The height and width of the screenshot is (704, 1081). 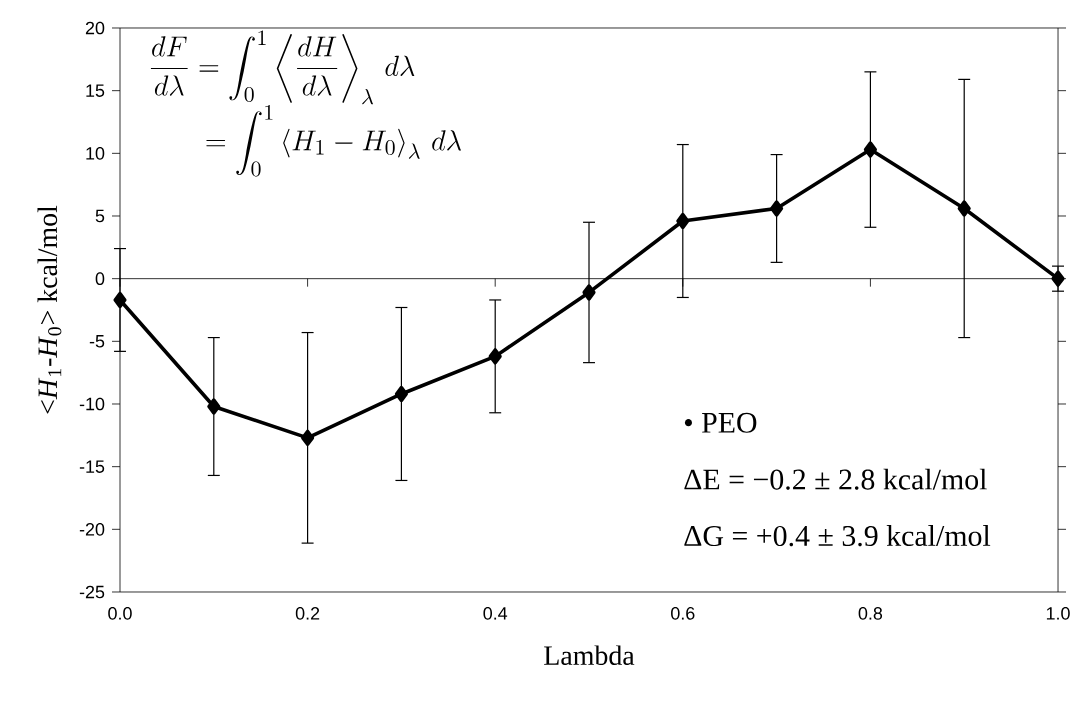 What do you see at coordinates (95, 90) in the screenshot?
I see `y-tick-label: 15` at bounding box center [95, 90].